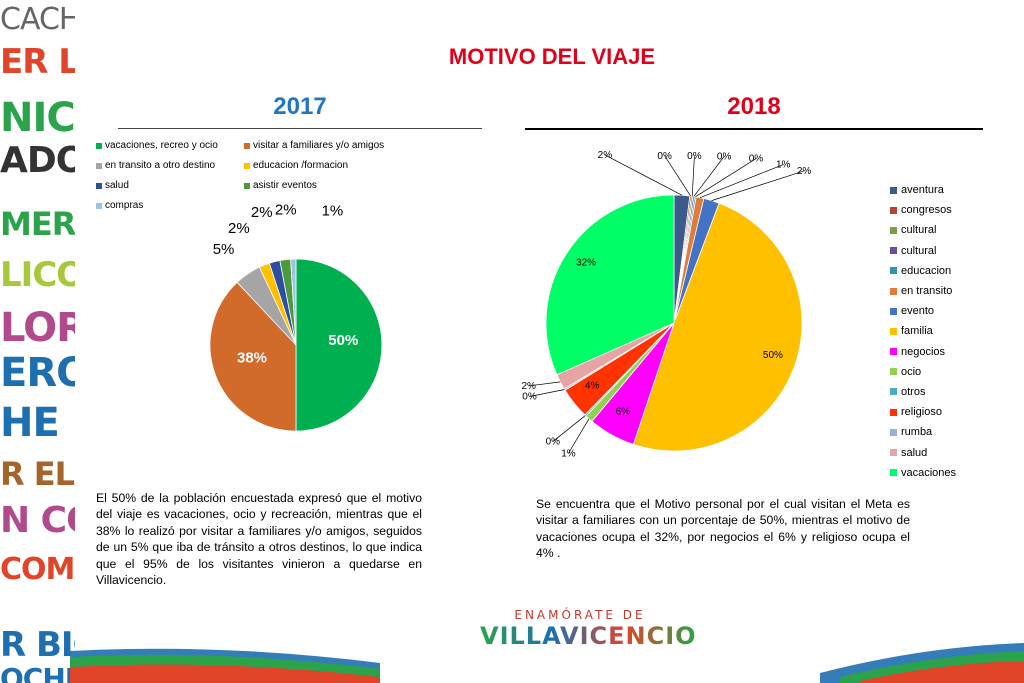  I want to click on legend-item-2017-visitar-a-familiares-y-o-amigos: visitar a familiares y/o amigos, so click(314, 145).